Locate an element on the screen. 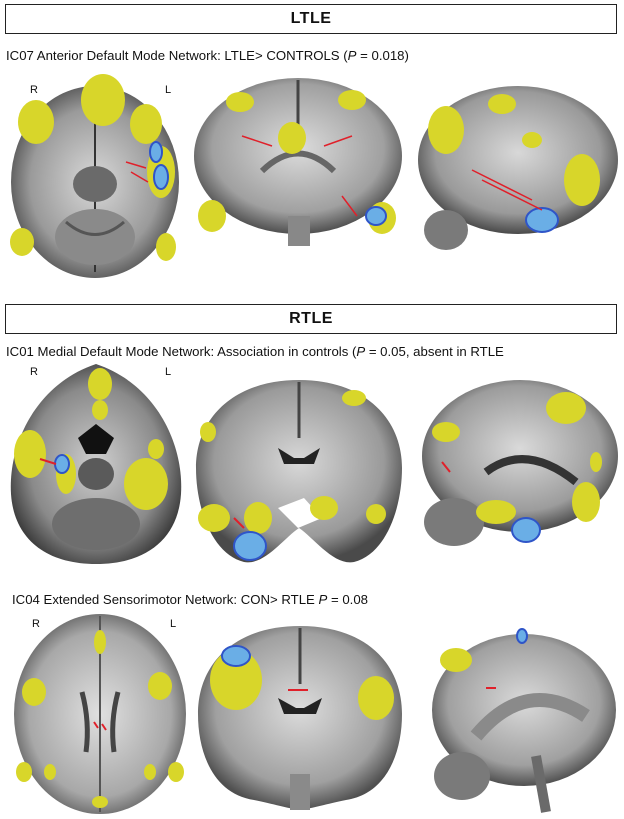 Image resolution: width=624 pixels, height=819 pixels. brain-slice-sagittal-ic01 is located at coordinates (520, 463).